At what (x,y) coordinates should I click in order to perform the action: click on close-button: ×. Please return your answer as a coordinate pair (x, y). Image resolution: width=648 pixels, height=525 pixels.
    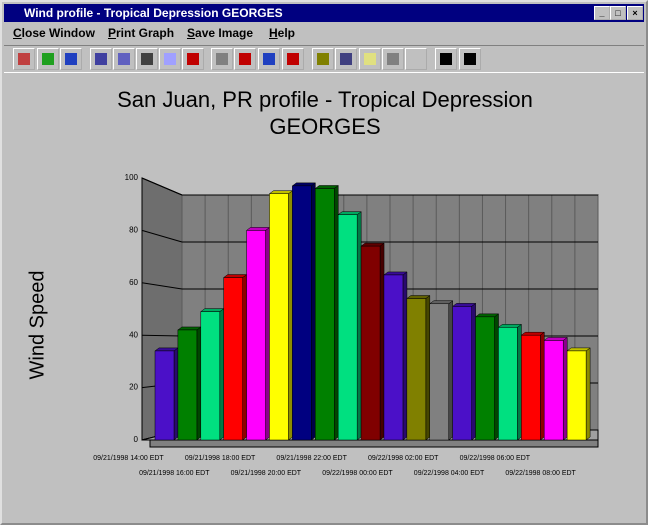
    Looking at the image, I should click on (635, 13).